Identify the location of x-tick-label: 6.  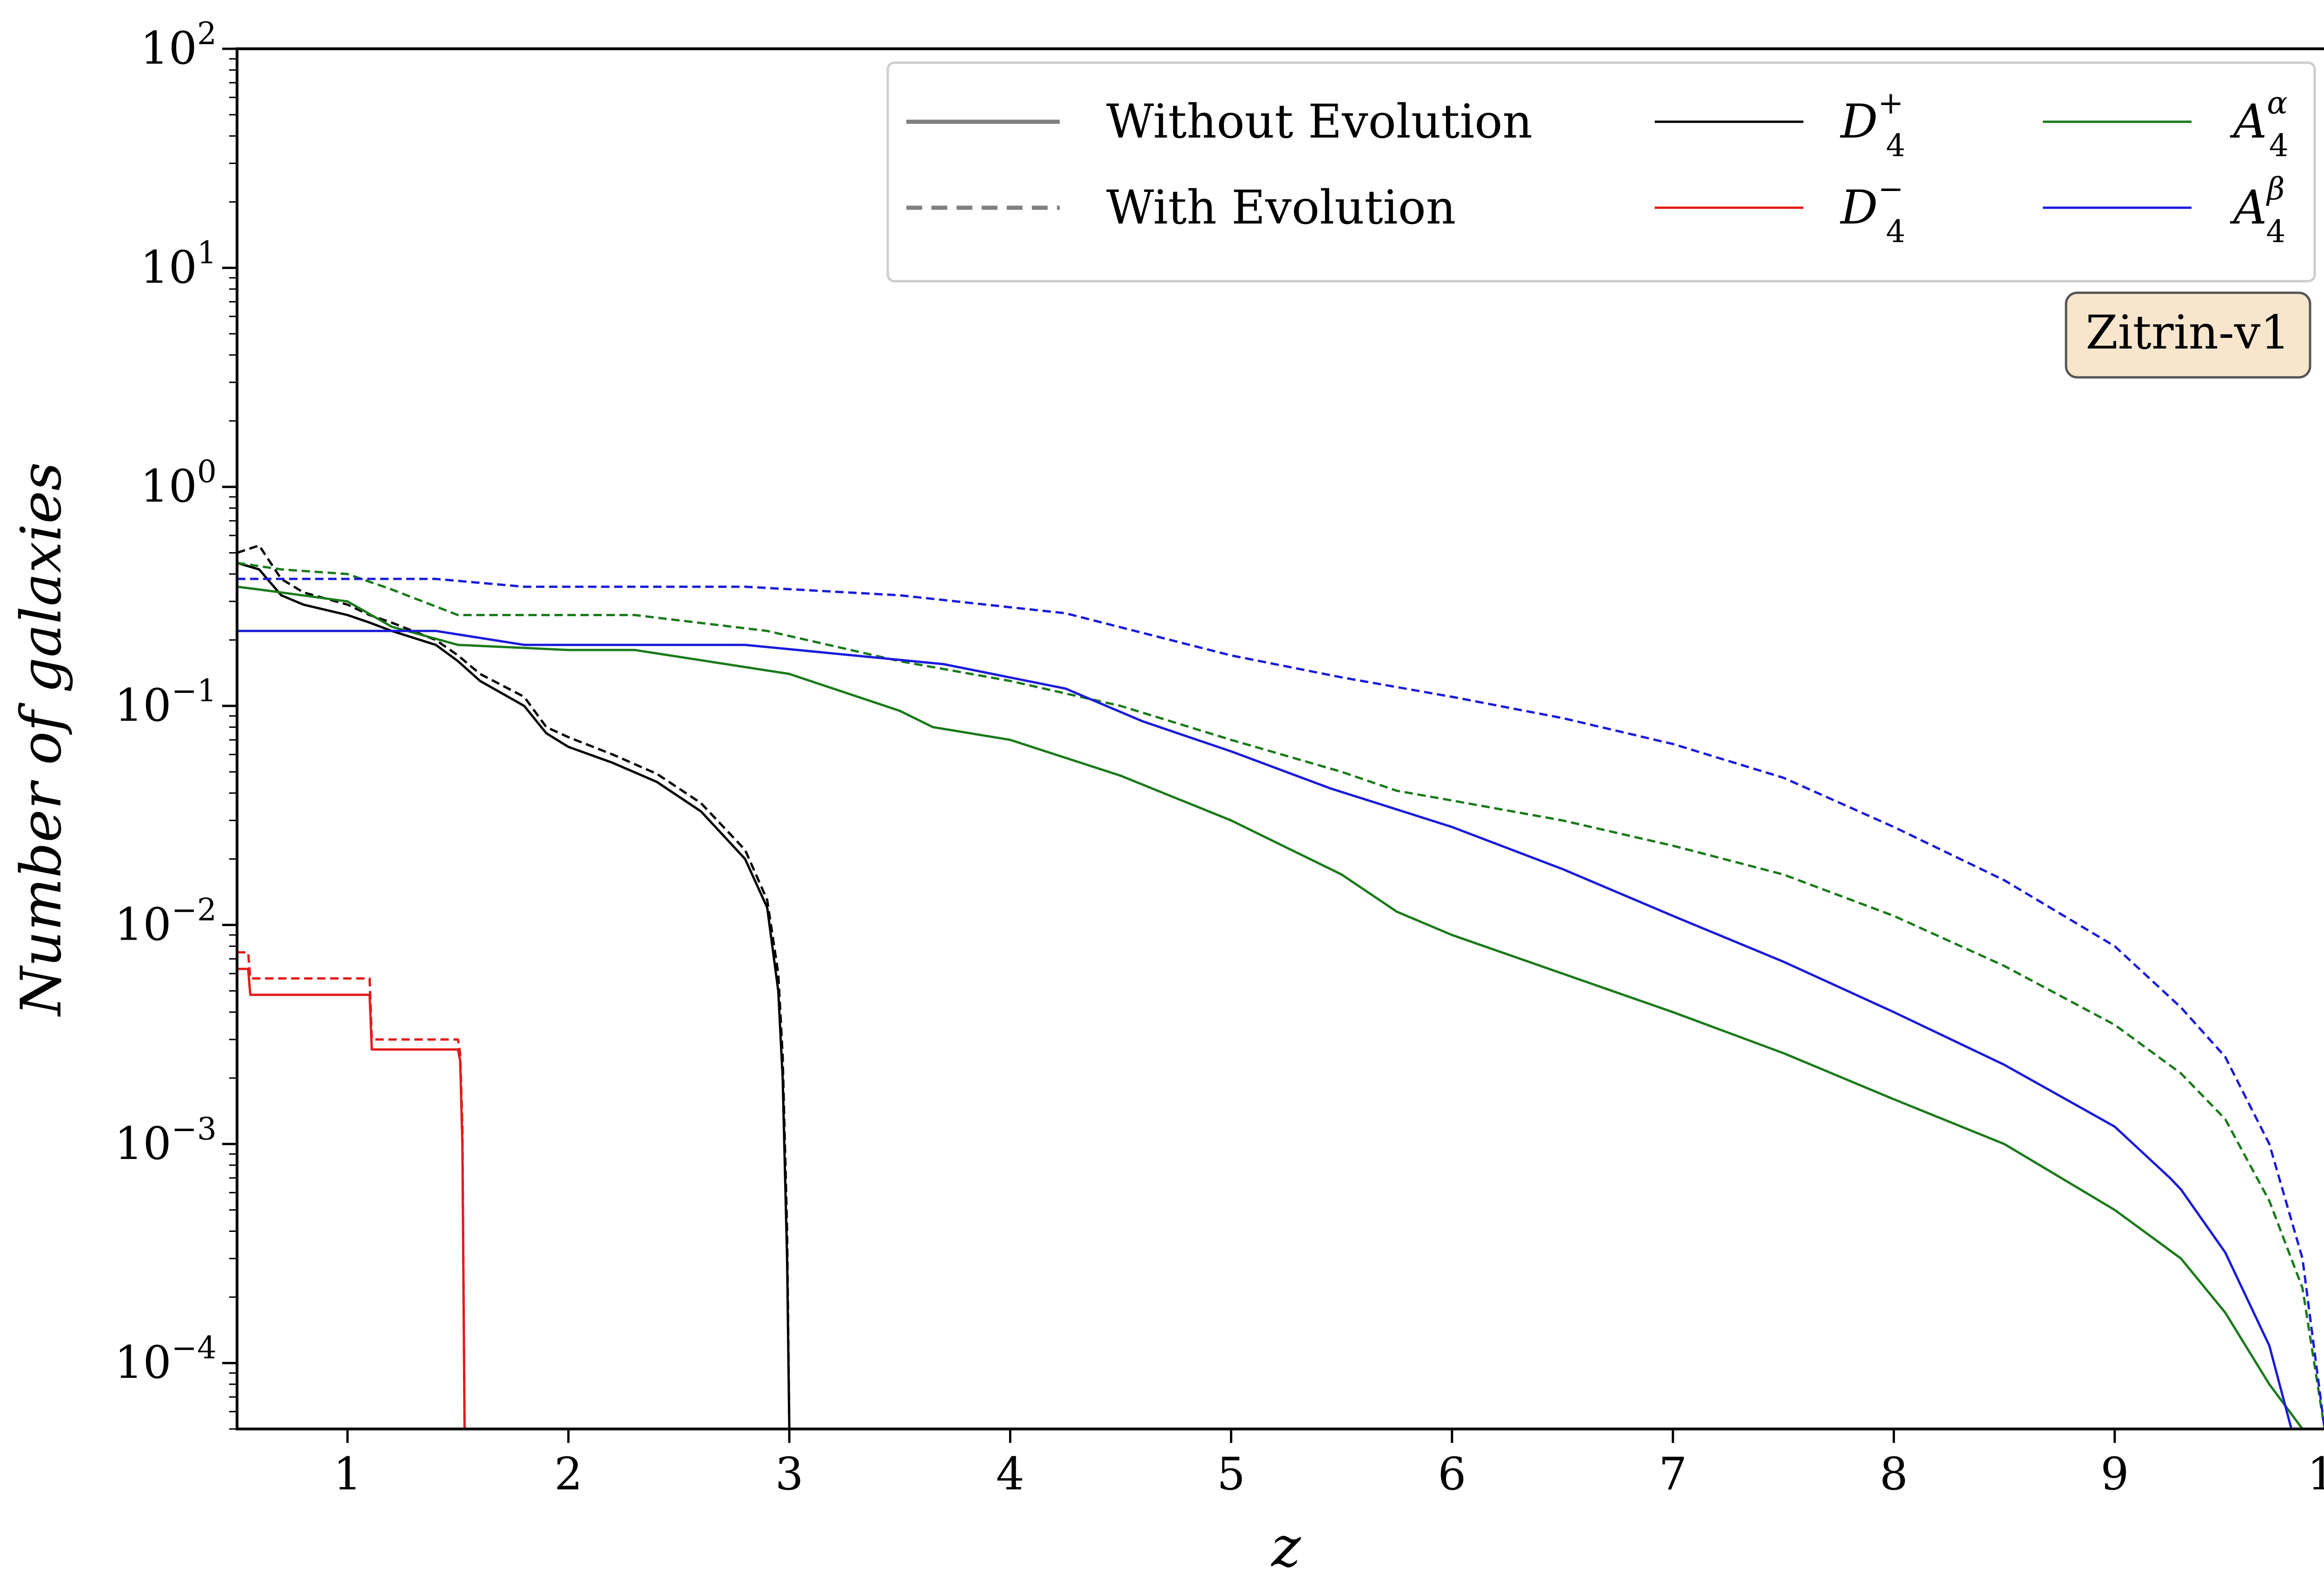
(1452, 1474).